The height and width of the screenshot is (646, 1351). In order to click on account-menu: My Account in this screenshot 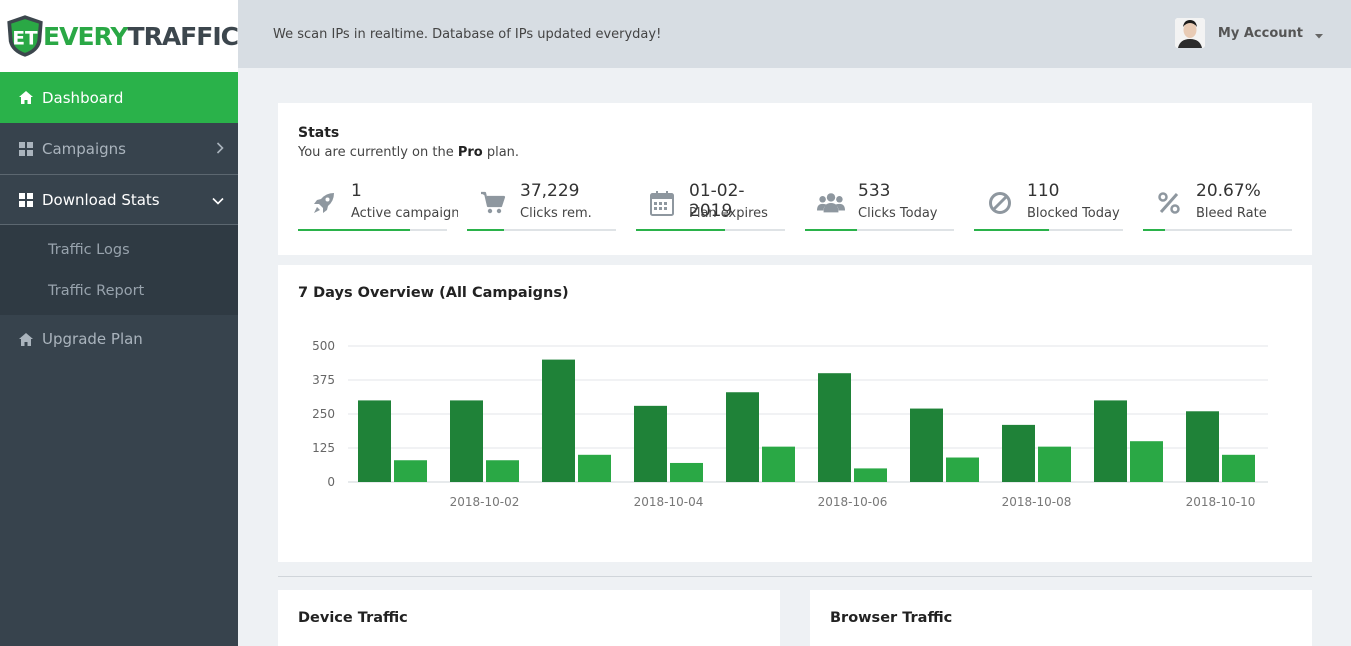, I will do `click(1248, 33)`.